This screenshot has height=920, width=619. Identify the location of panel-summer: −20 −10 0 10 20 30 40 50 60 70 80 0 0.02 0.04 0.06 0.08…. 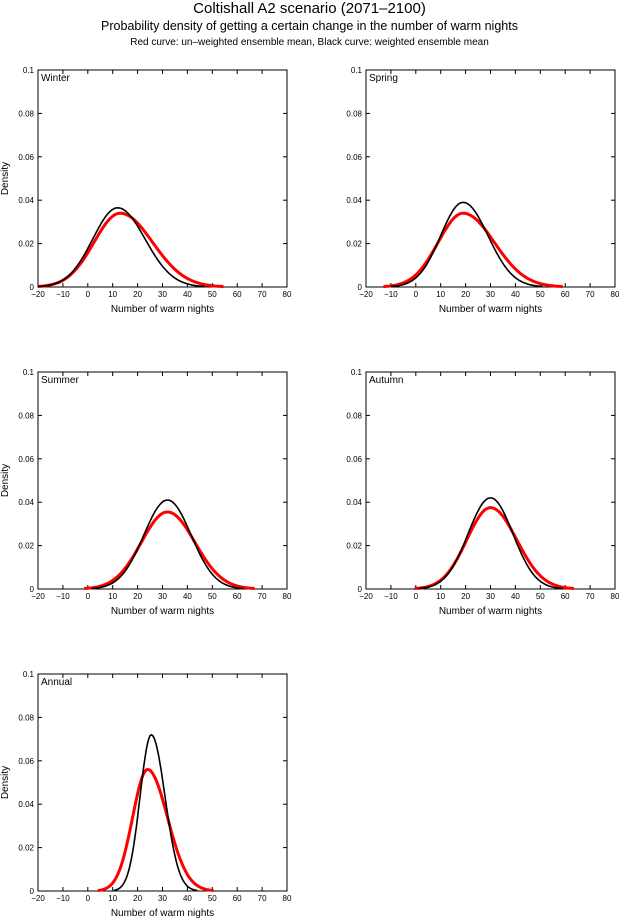
(146, 492).